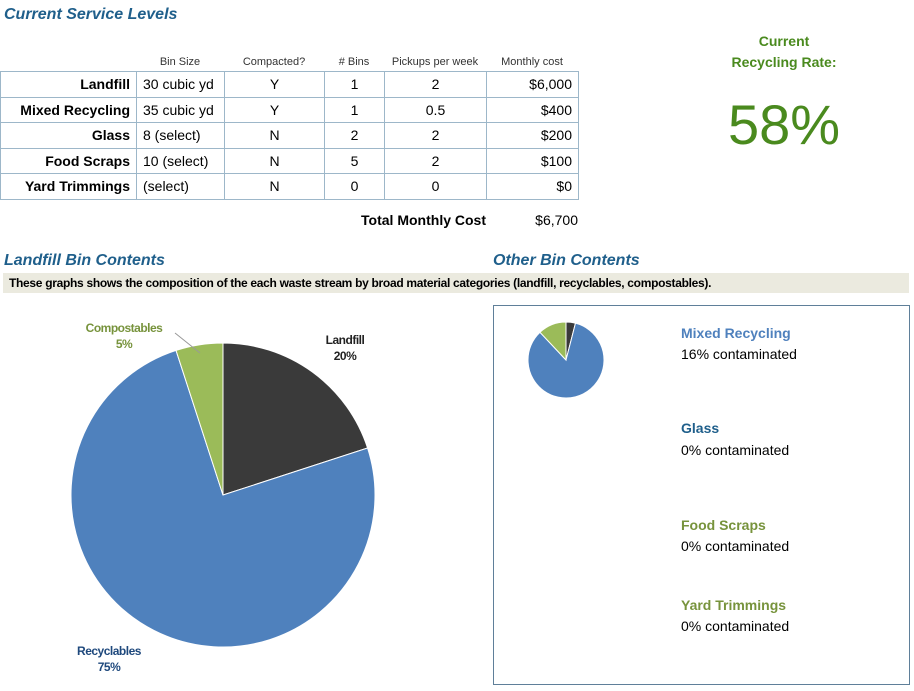  What do you see at coordinates (784, 41) in the screenshot?
I see `recycling-rate-label-line1: Current` at bounding box center [784, 41].